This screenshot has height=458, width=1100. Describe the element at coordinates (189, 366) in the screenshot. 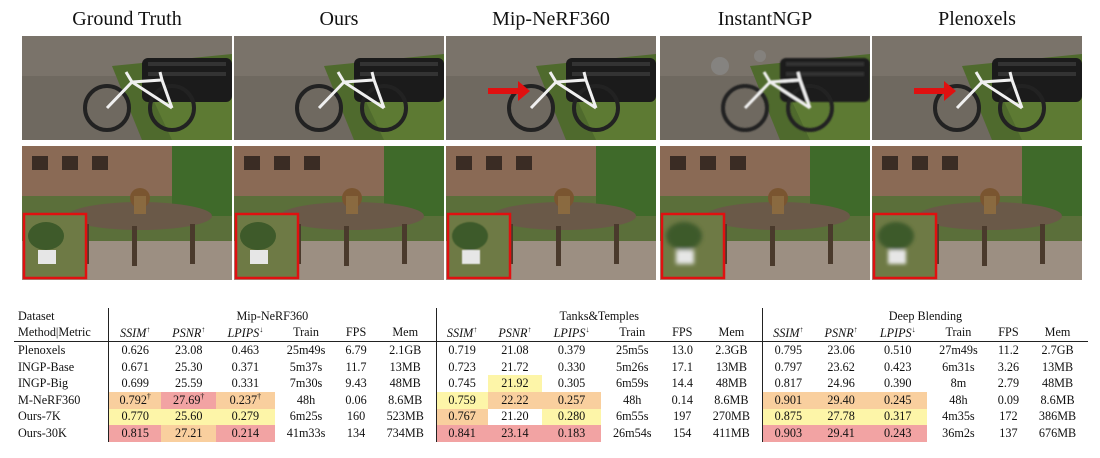

I see `table-cell: 25.30` at that location.